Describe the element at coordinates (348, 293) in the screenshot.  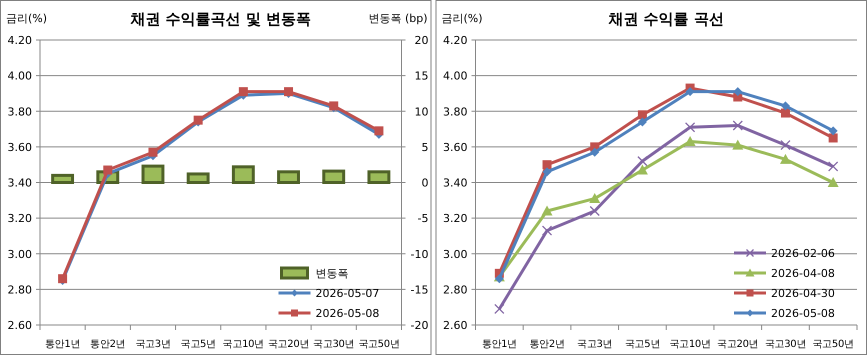
I see `legend-label: 2026-05-07` at that location.